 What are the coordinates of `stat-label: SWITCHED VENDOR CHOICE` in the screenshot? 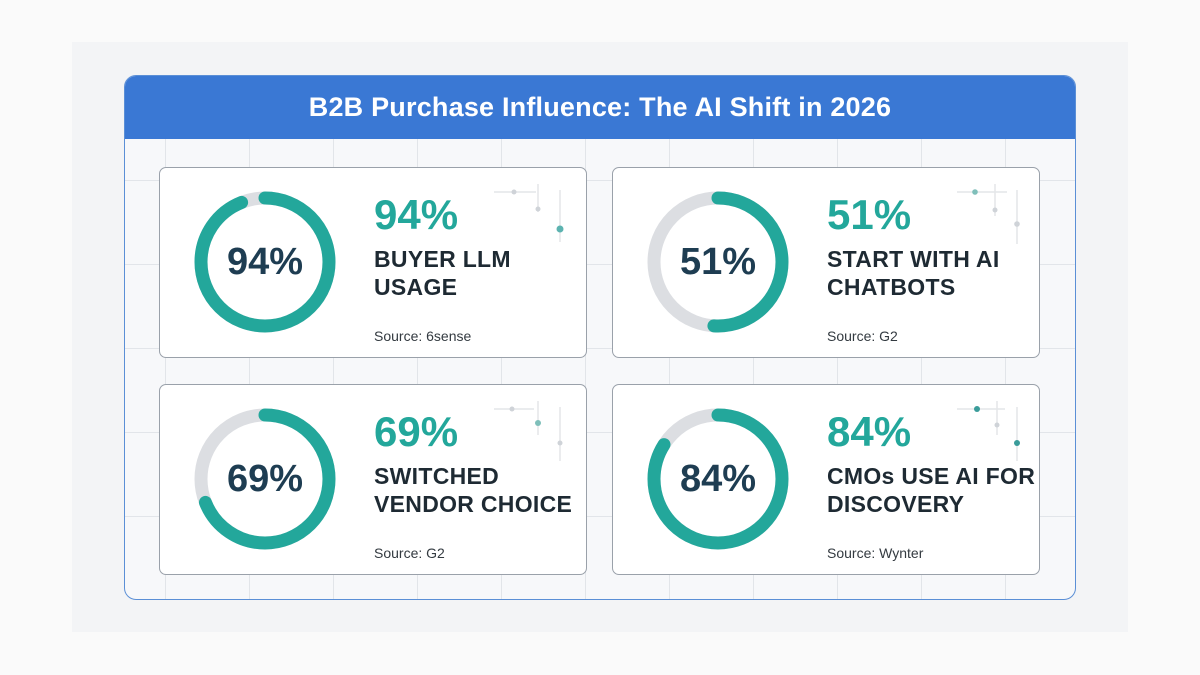 It's located at (473, 490).